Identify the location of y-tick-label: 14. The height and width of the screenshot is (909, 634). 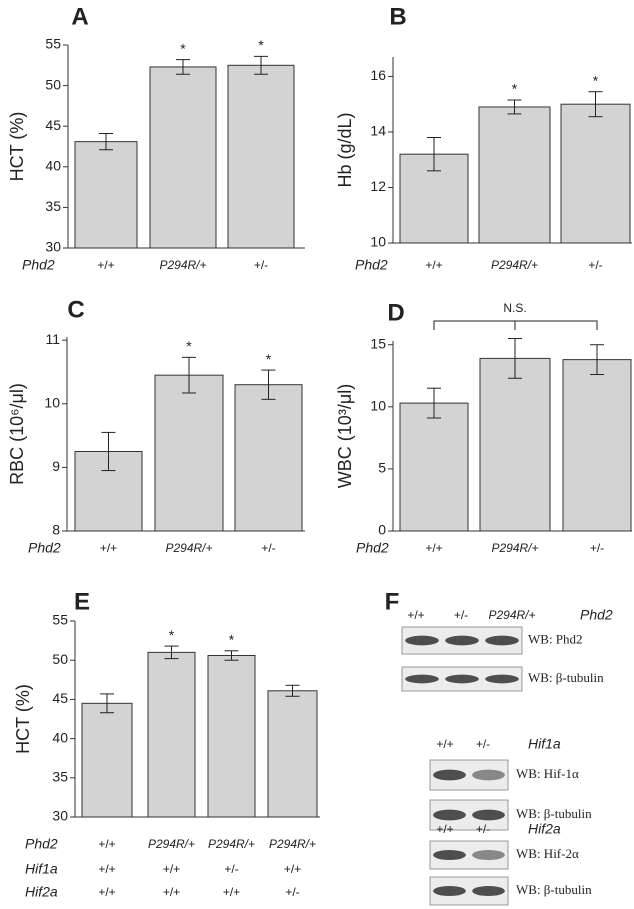
(378, 131).